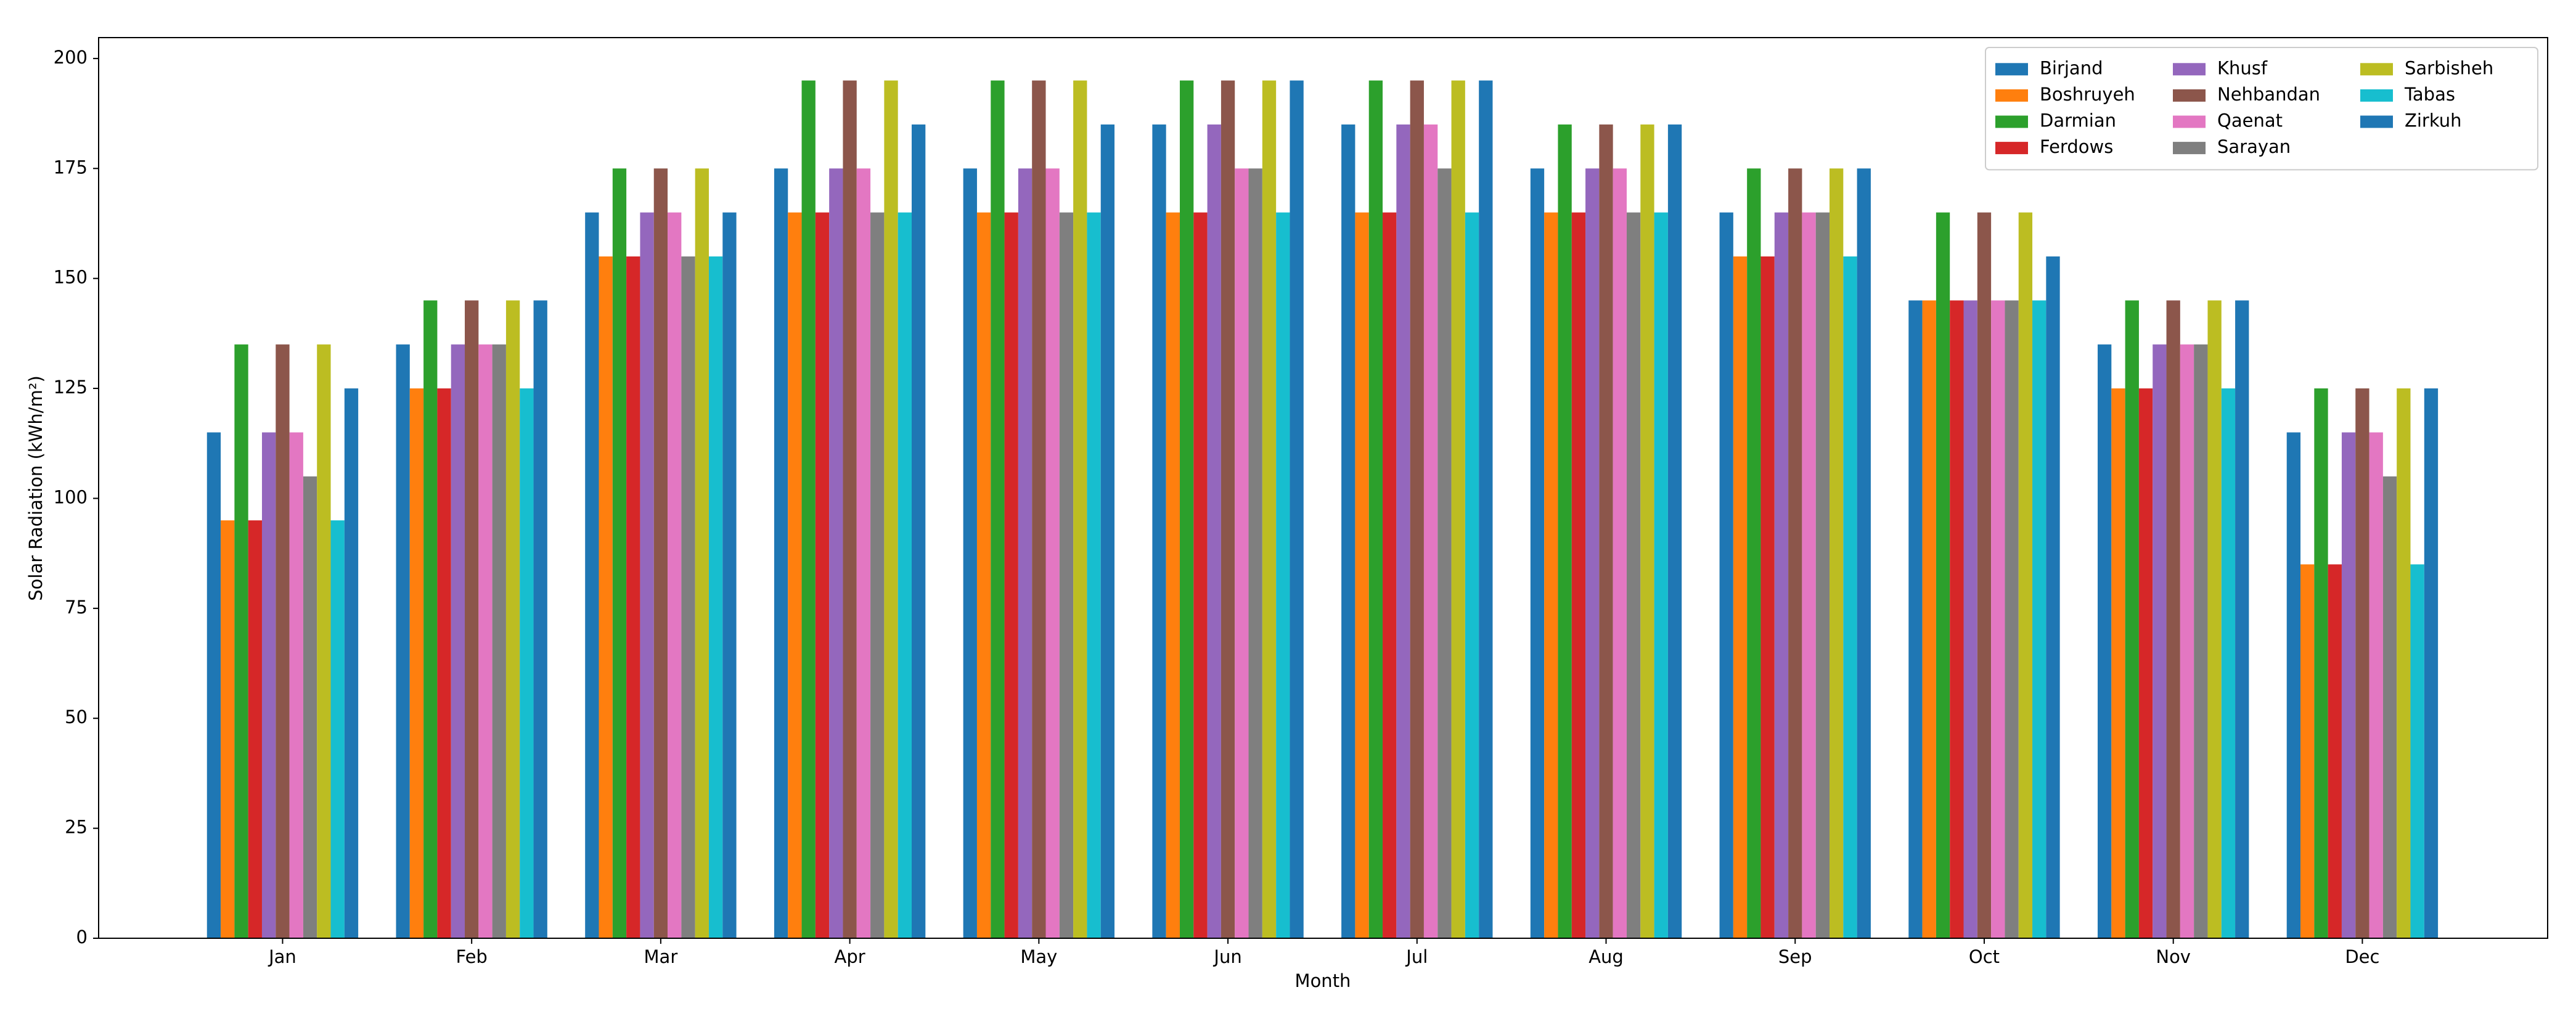 This screenshot has width=2576, height=1011. What do you see at coordinates (71, 277) in the screenshot?
I see `y-tick-label: 150` at bounding box center [71, 277].